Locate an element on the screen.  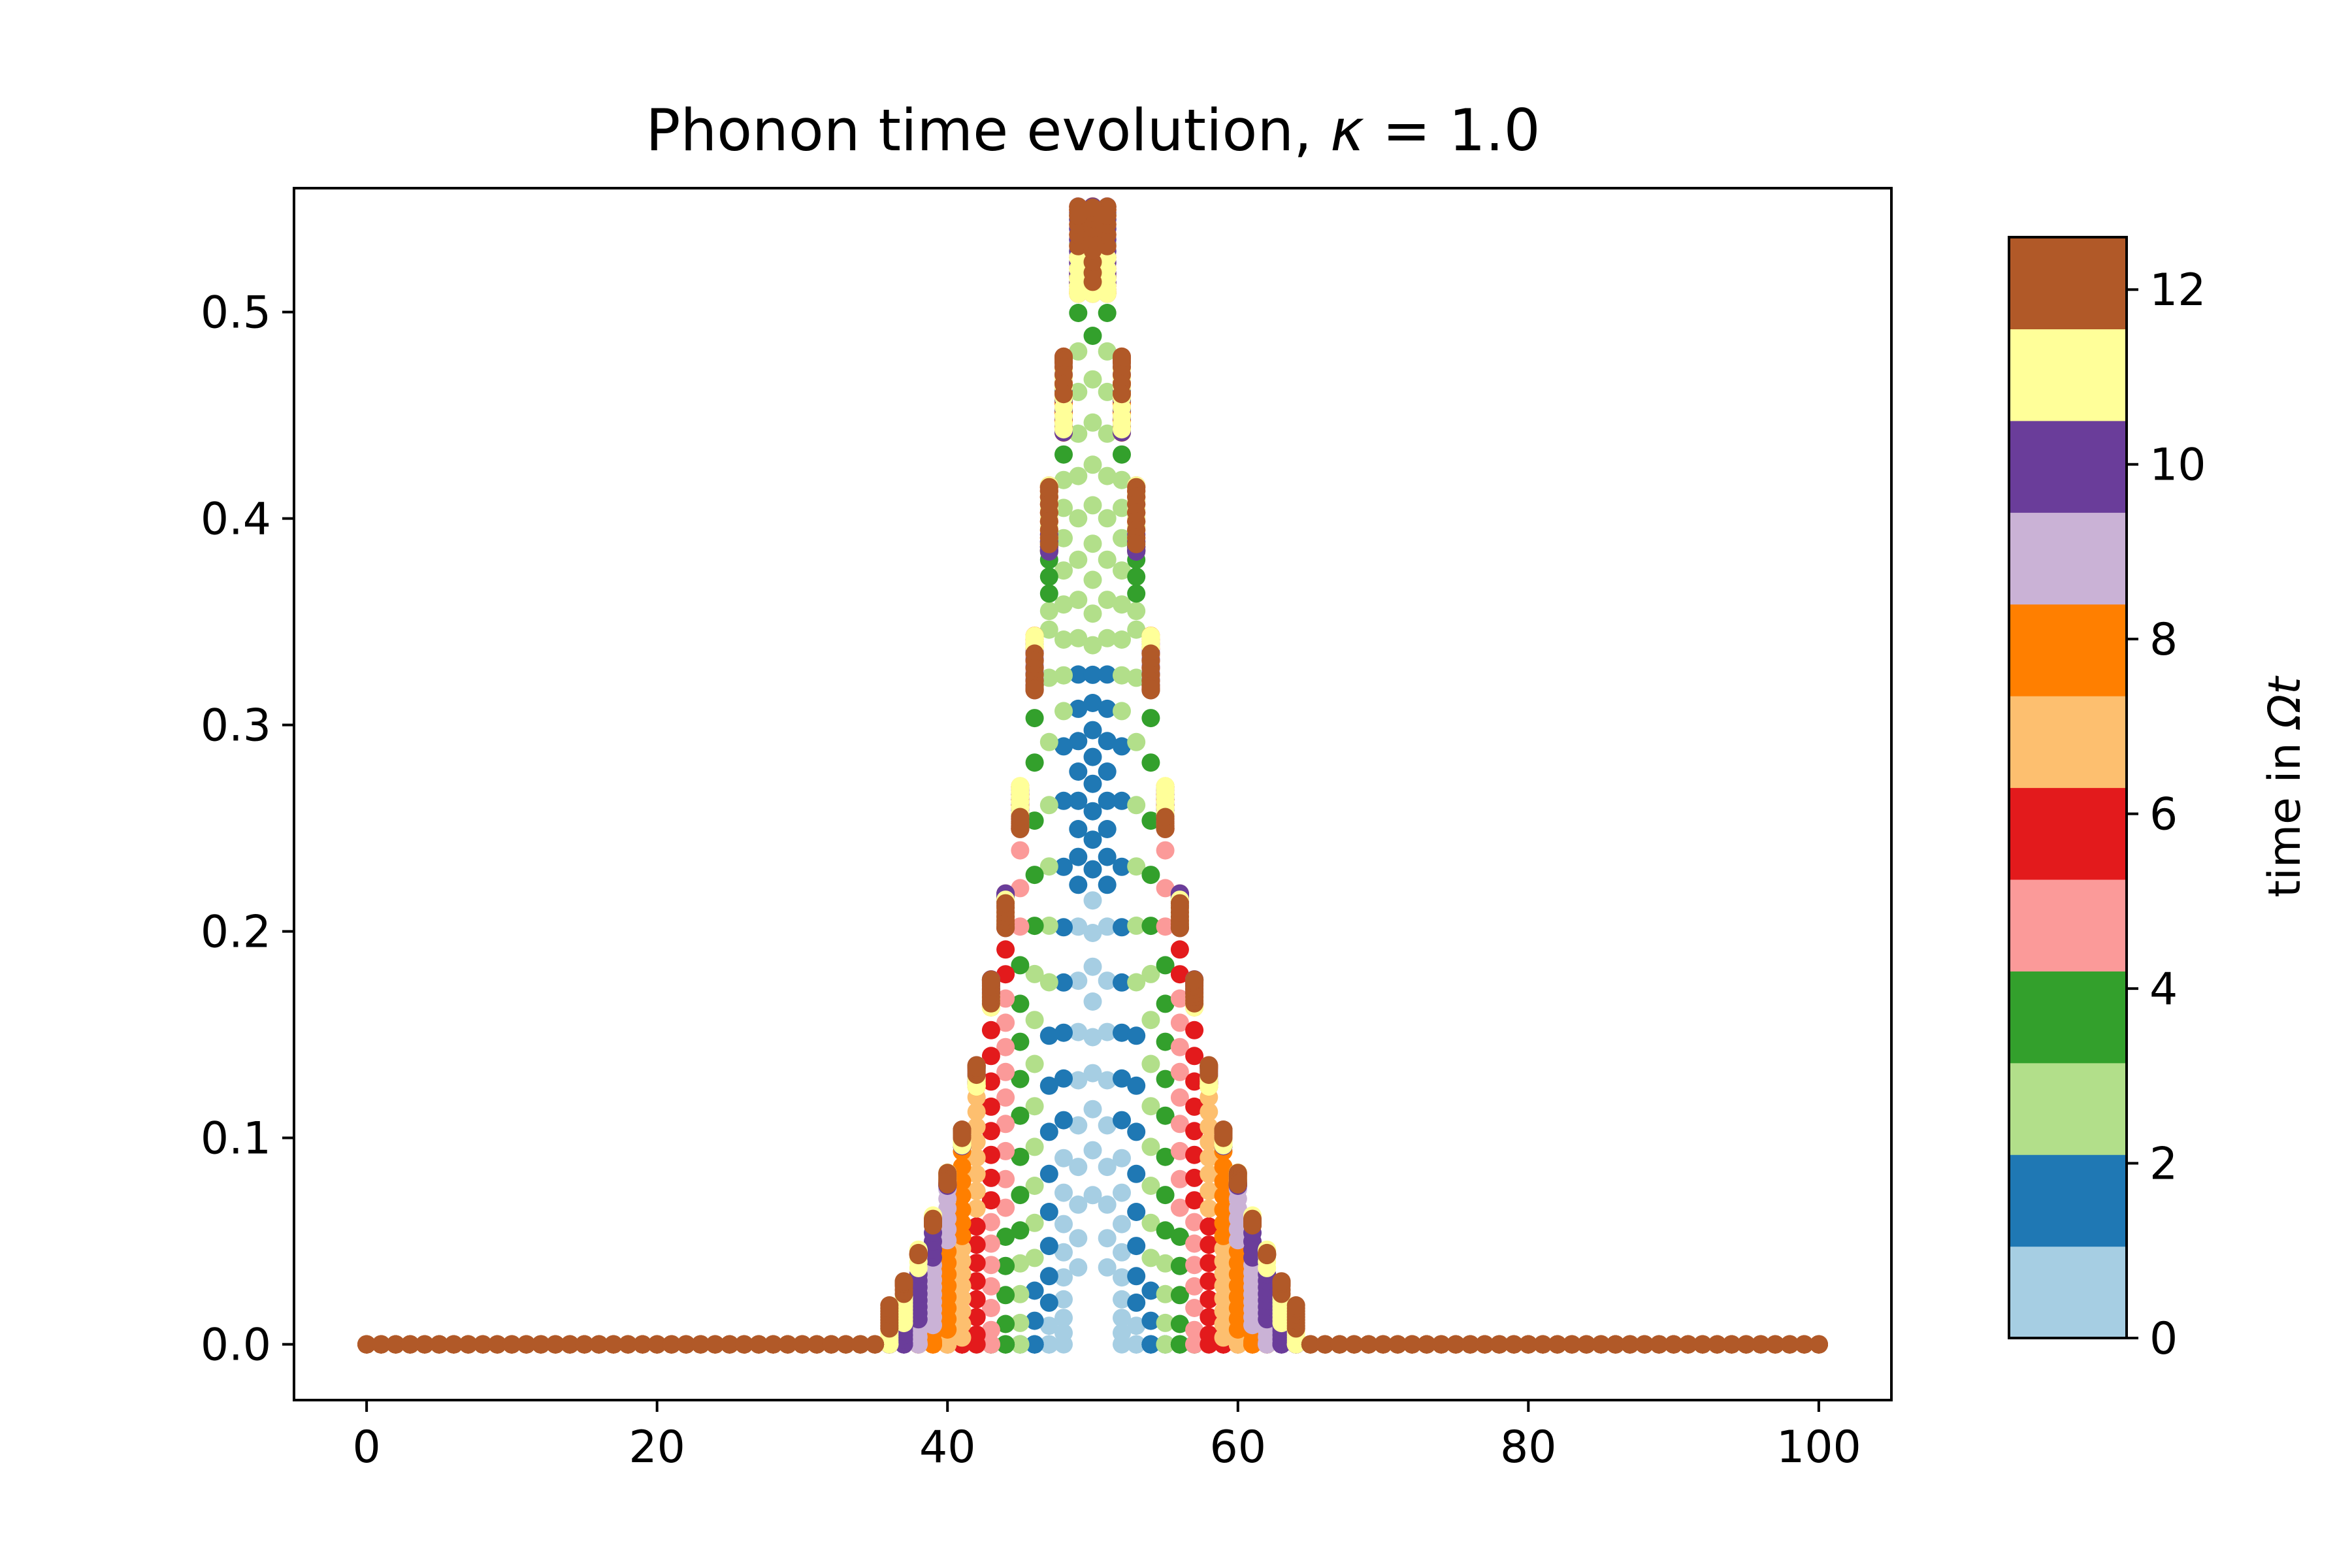
chart-title-text: Phonon time evolution, is located at coordinates (987, 130).